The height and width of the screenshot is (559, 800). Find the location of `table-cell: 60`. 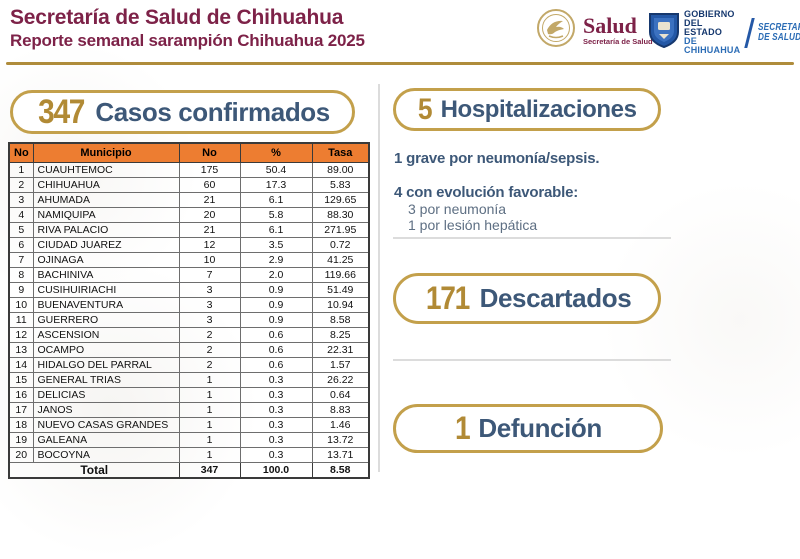

table-cell: 60 is located at coordinates (209, 184).